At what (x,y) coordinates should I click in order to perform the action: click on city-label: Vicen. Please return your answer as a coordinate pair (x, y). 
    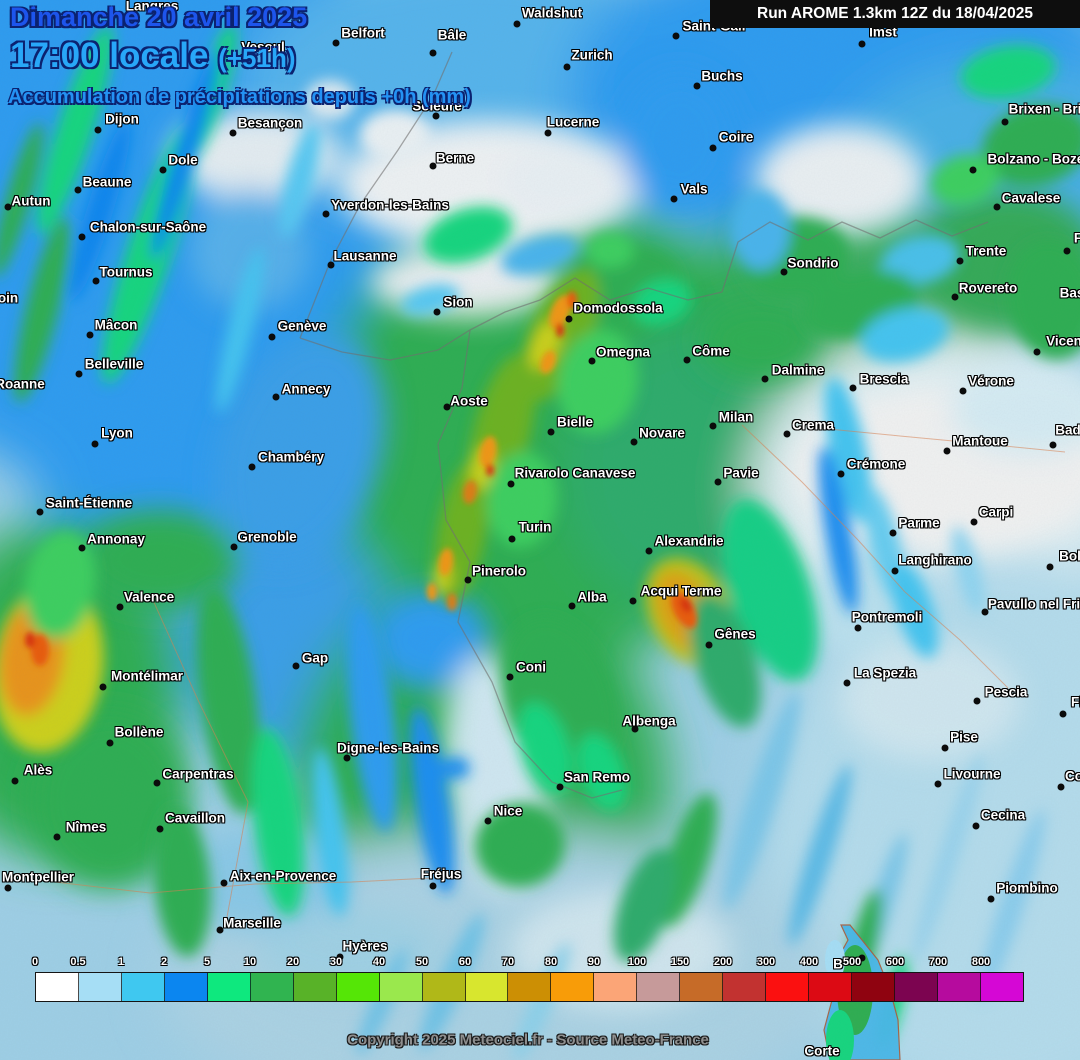
    Looking at the image, I should click on (1063, 341).